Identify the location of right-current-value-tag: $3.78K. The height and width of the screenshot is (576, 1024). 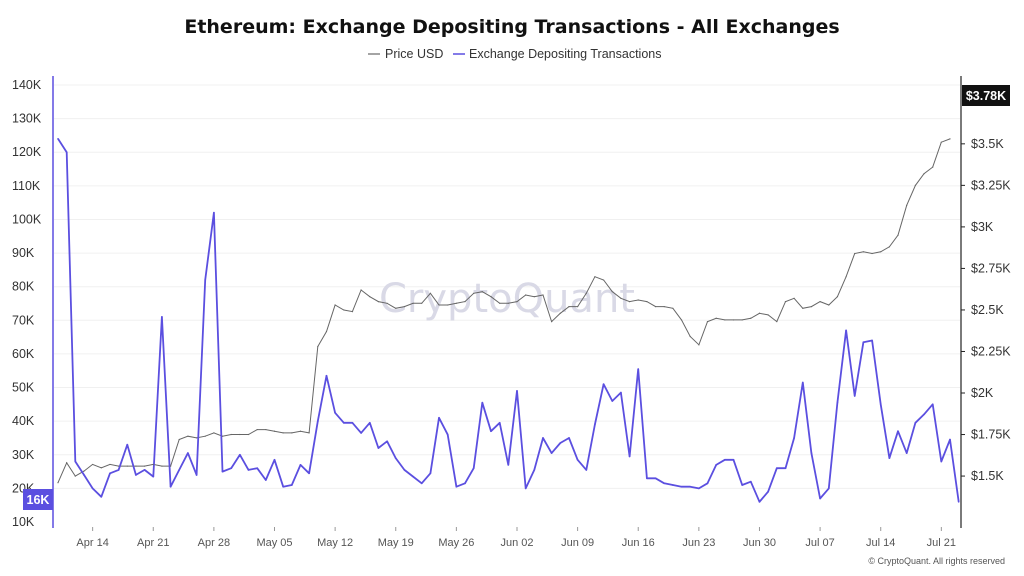
(986, 95).